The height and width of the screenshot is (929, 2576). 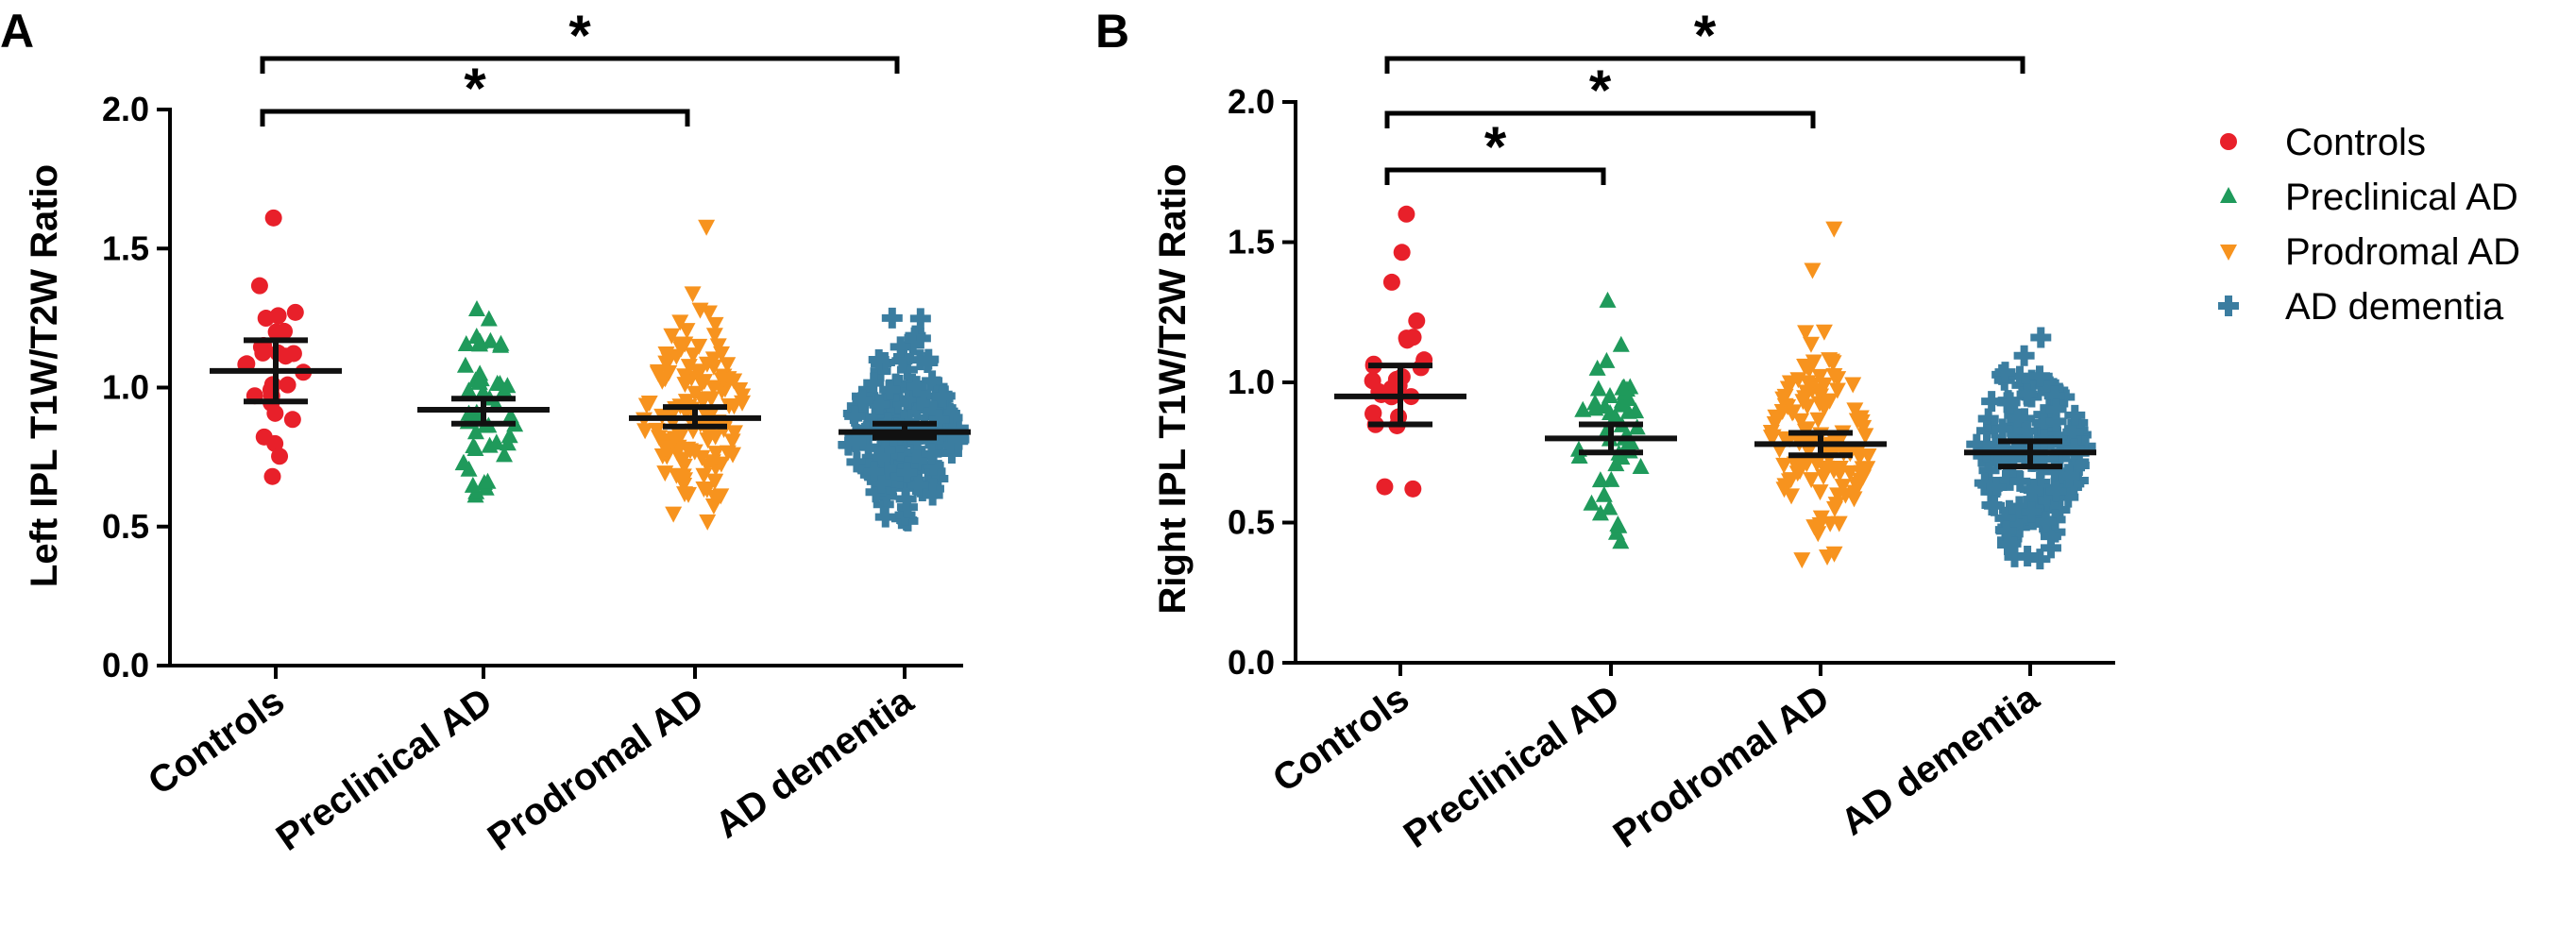 What do you see at coordinates (125, 248) in the screenshot?
I see `y-tick-label: 1.5` at bounding box center [125, 248].